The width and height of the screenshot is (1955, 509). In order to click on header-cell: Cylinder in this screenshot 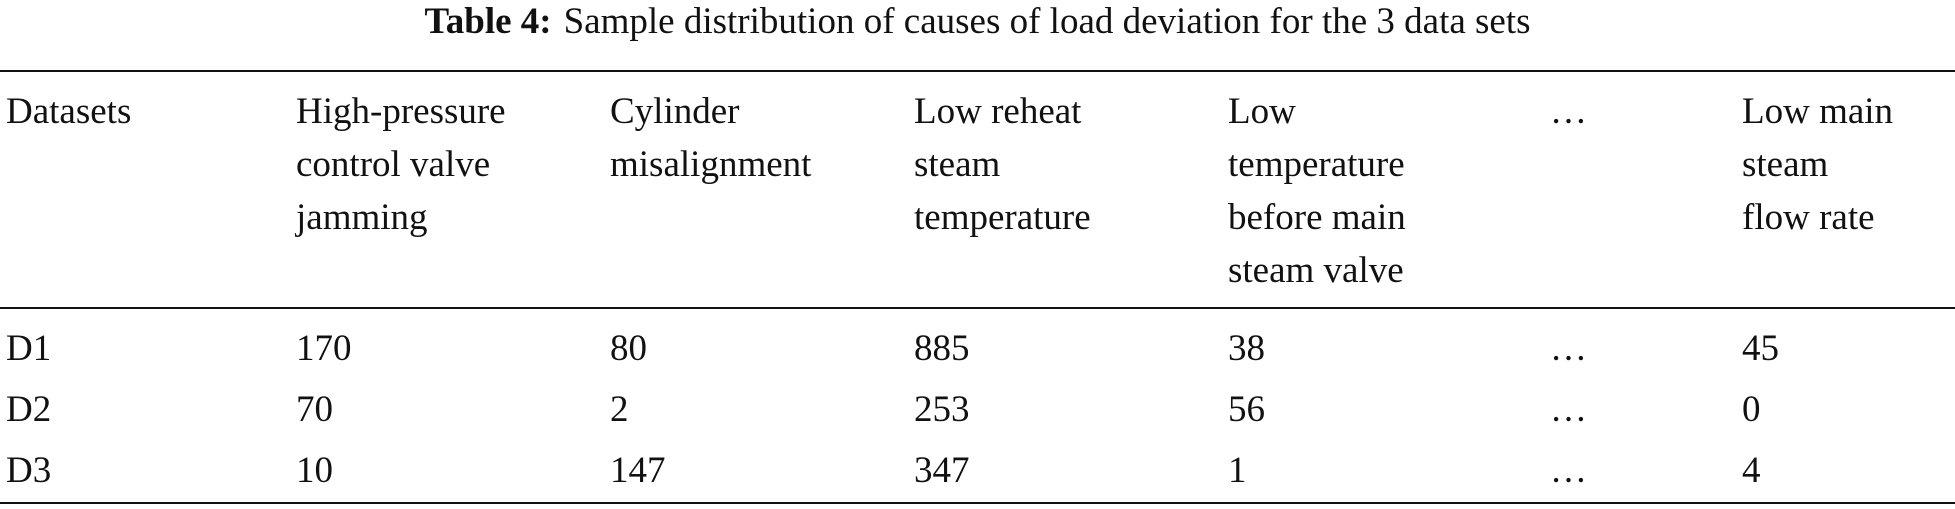, I will do `click(675, 111)`.